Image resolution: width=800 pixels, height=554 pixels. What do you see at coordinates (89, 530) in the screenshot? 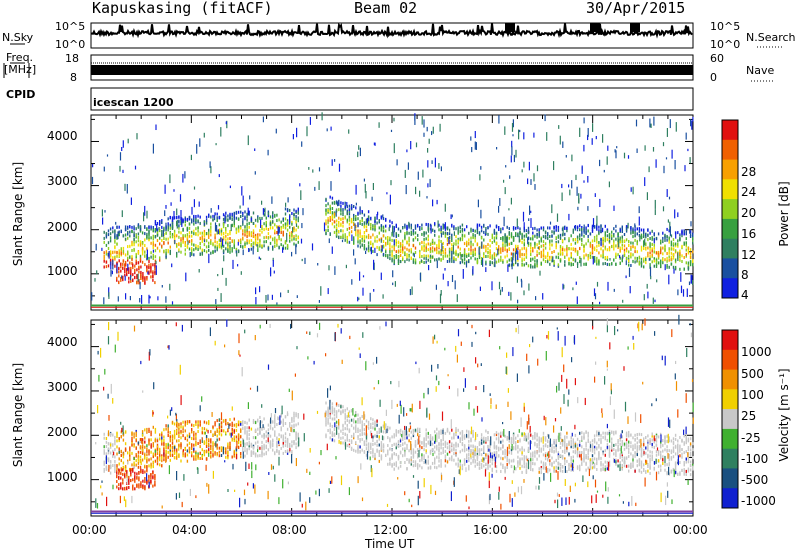
I see `xtick-0: 00:00` at bounding box center [89, 530].